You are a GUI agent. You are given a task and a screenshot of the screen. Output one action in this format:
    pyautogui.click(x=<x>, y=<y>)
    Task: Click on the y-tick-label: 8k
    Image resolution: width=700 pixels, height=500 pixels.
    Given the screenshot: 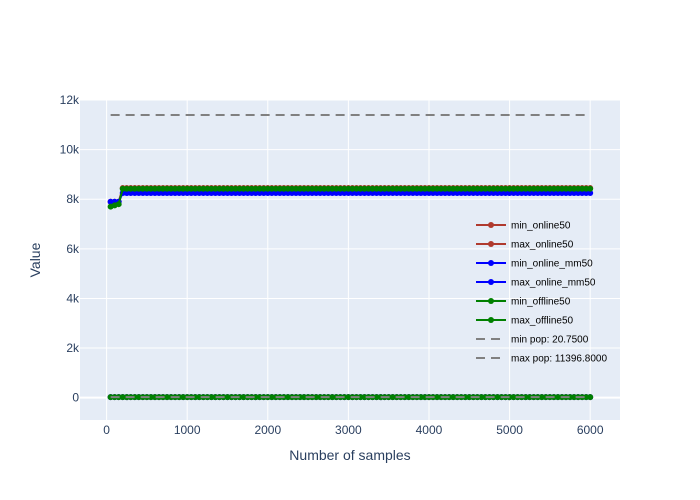 What is the action you would take?
    pyautogui.click(x=73, y=199)
    